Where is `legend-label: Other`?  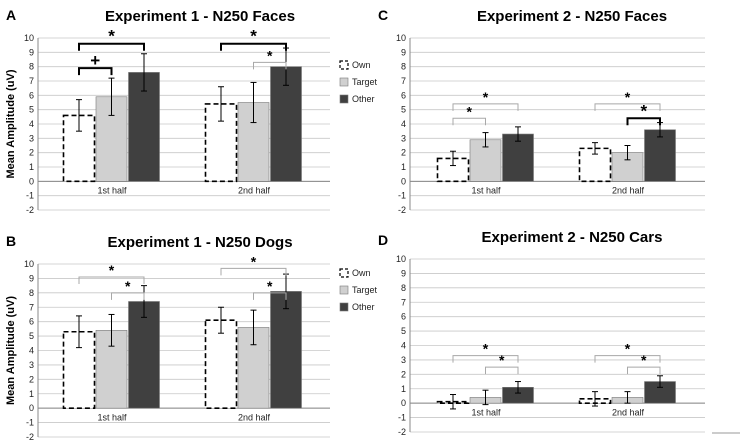
legend-label: Other is located at coordinates (363, 99).